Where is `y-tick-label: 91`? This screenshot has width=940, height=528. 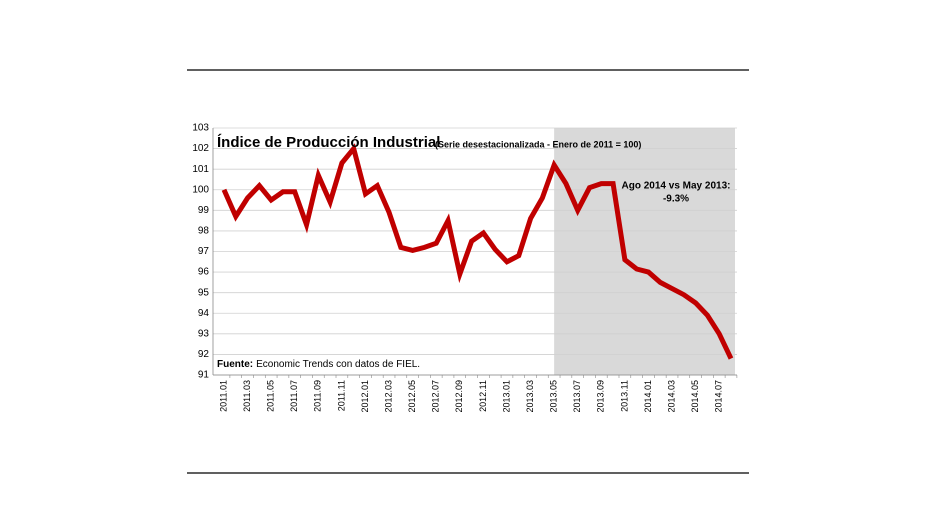 y-tick-label: 91 is located at coordinates (204, 375).